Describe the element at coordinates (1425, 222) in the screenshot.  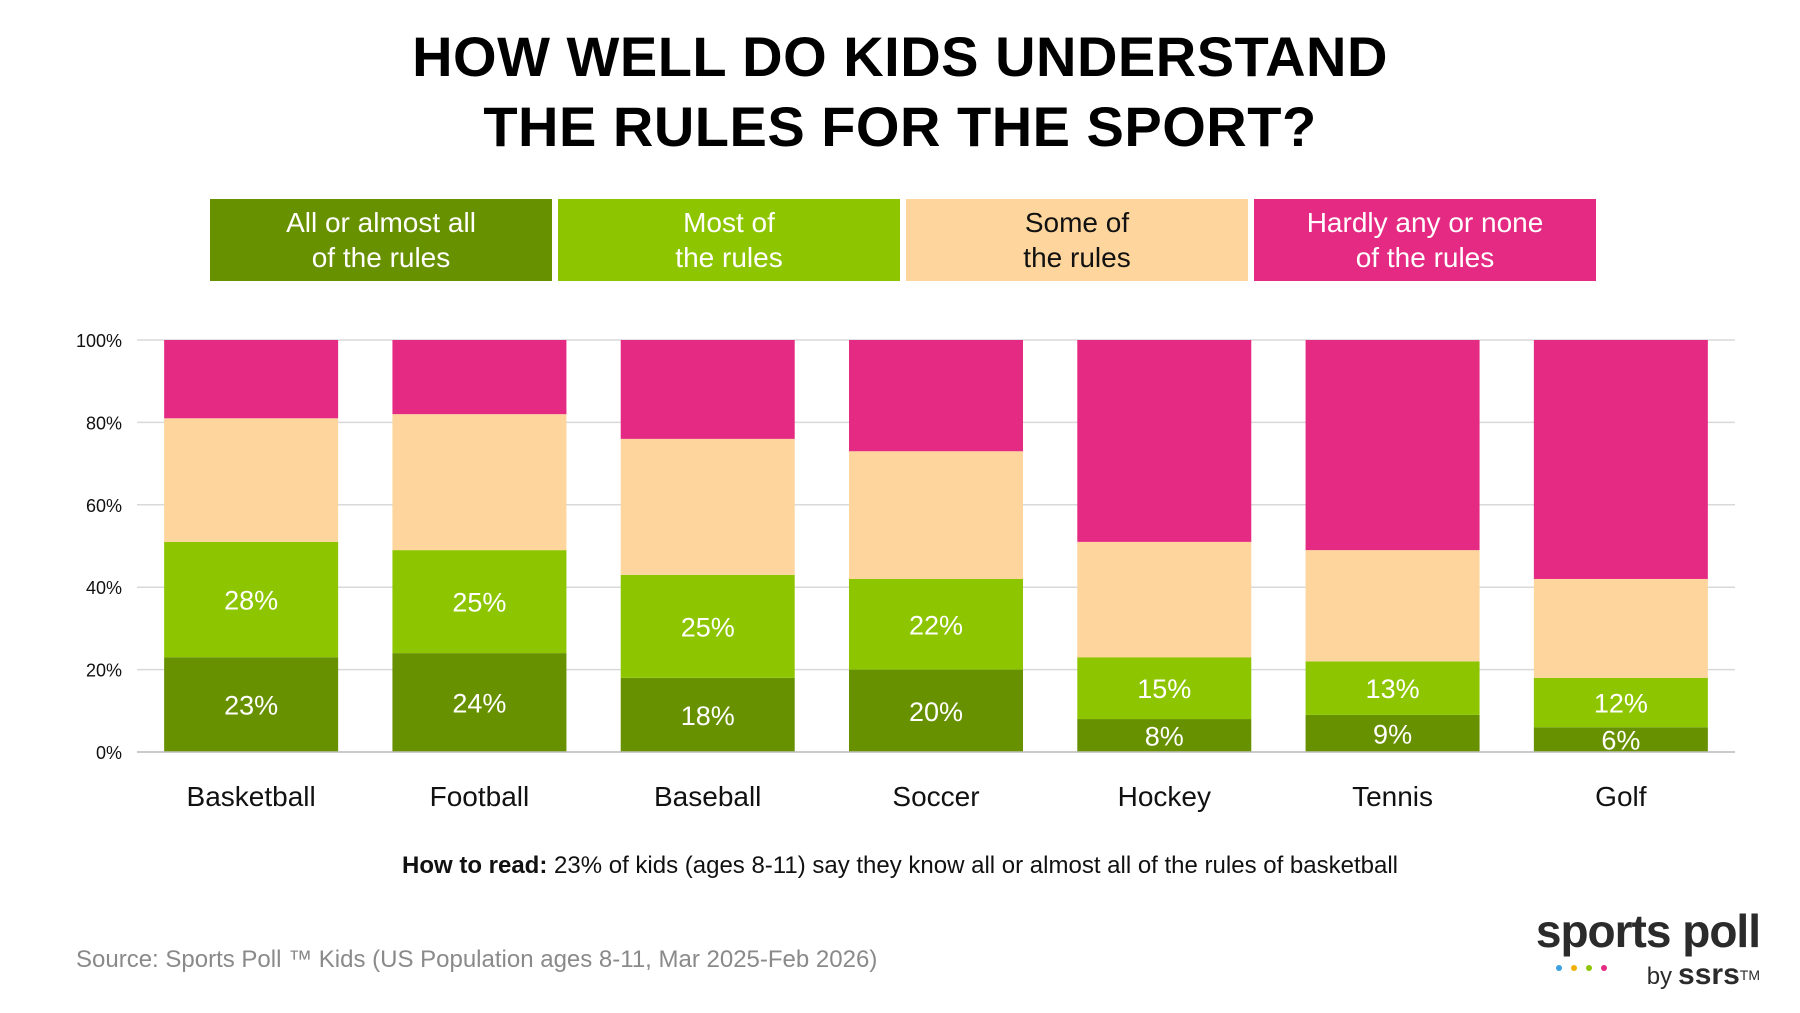
I see `legend-label-line: Hardly any or none` at that location.